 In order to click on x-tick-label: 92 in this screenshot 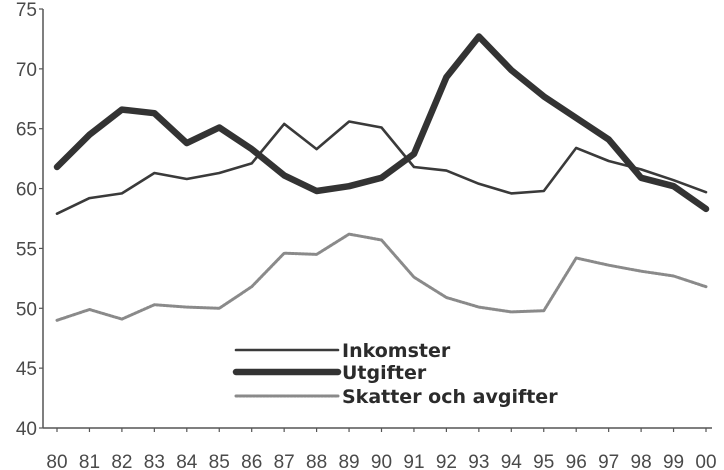, I will do `click(446, 461)`.